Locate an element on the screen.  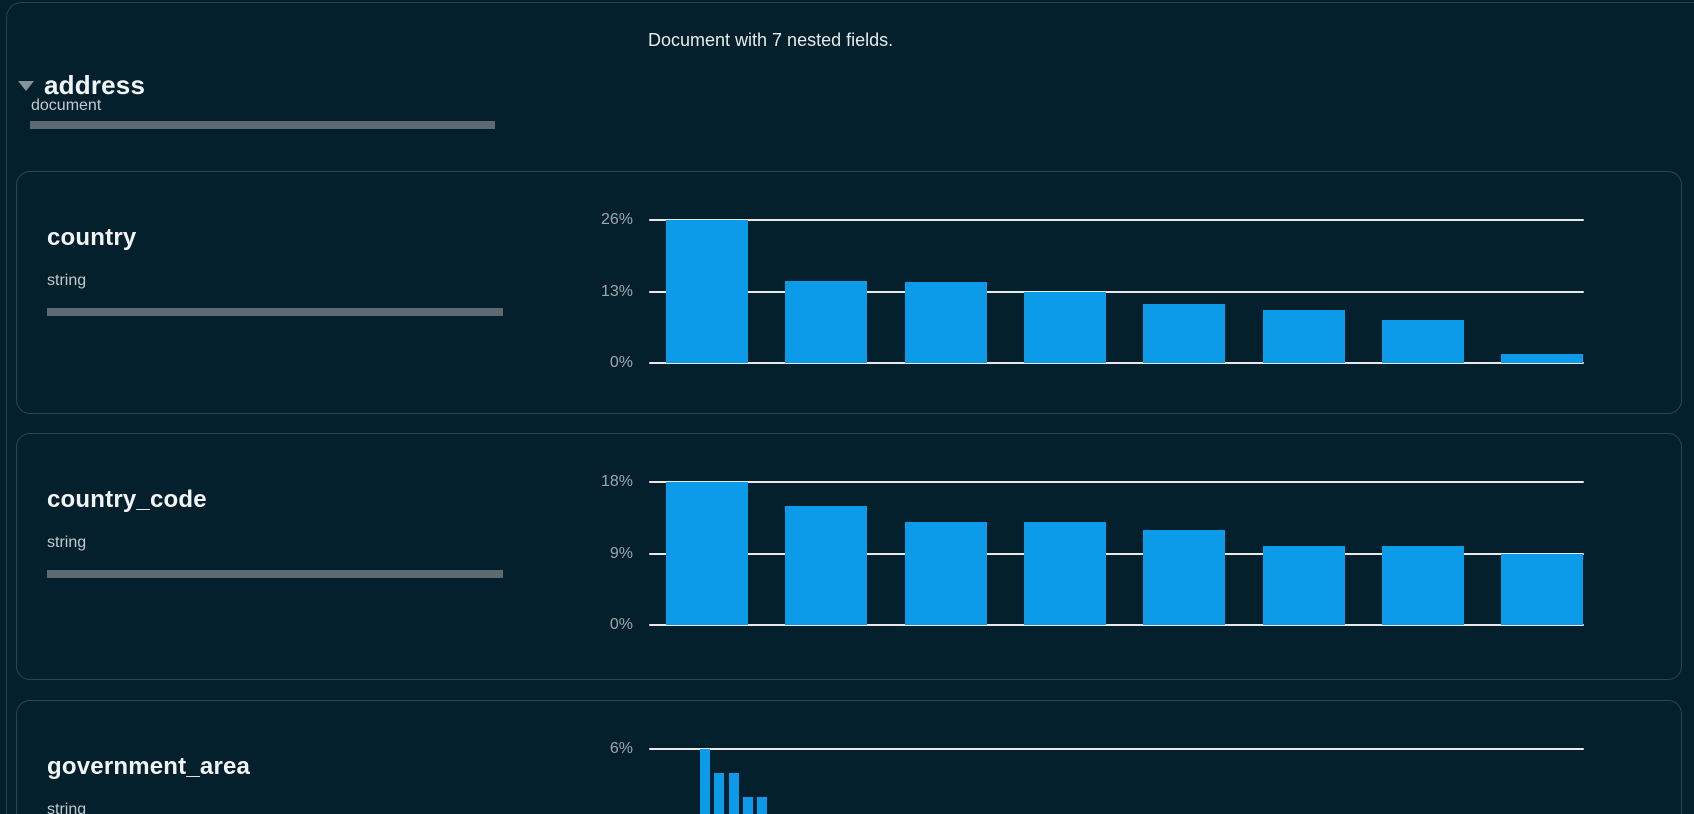
value-distribution-chart: 26% 13% 0% is located at coordinates (1092, 291).